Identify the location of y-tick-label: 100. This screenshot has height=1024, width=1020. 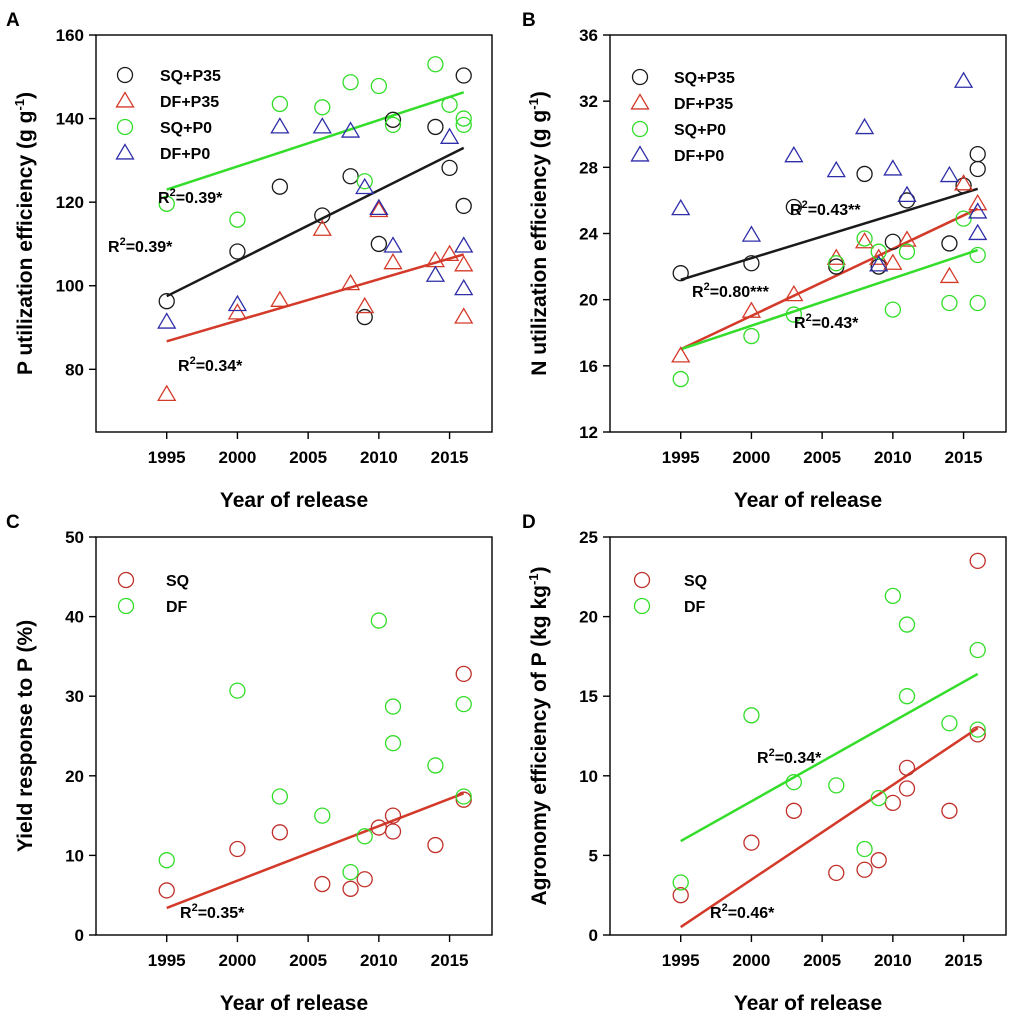
(70, 286).